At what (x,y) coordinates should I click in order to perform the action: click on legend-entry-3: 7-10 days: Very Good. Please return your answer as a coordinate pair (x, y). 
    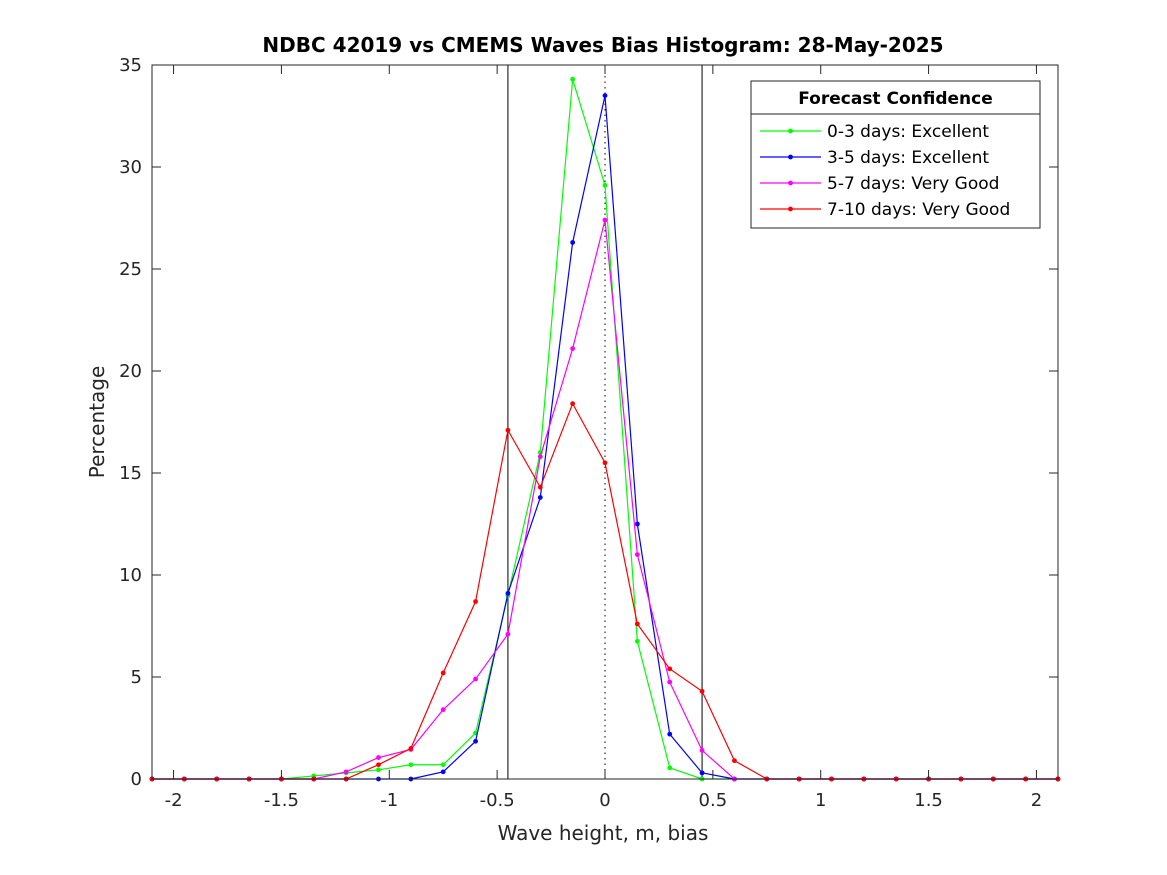
    Looking at the image, I should click on (918, 210).